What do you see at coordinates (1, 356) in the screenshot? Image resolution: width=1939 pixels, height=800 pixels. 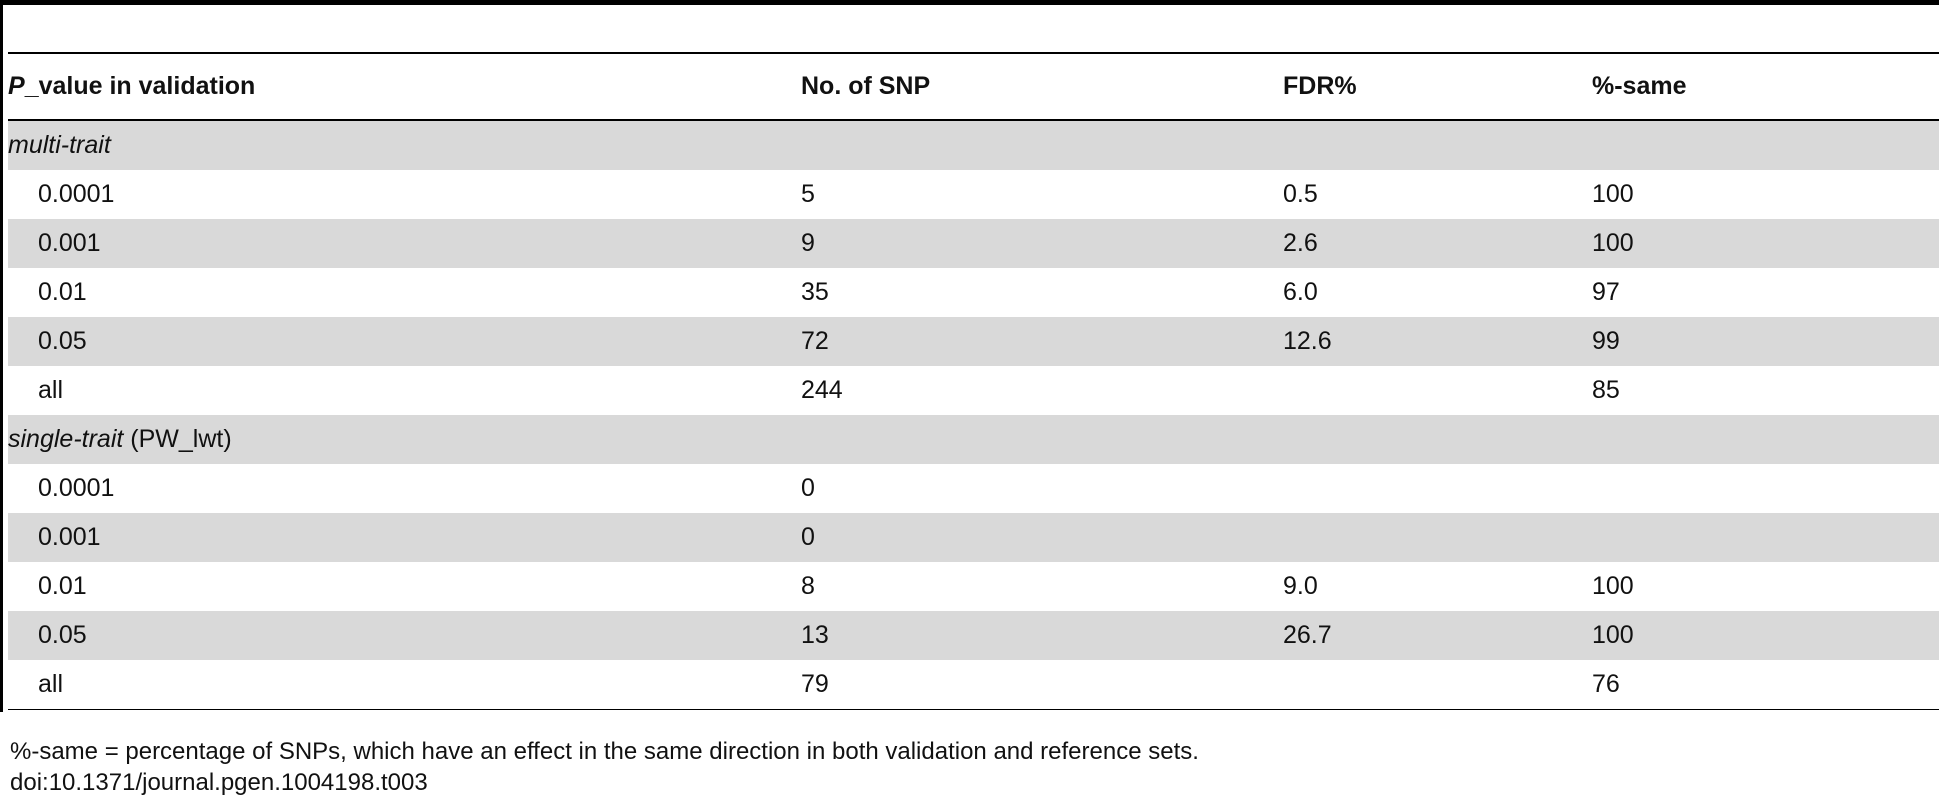 I see `left-border` at bounding box center [1, 356].